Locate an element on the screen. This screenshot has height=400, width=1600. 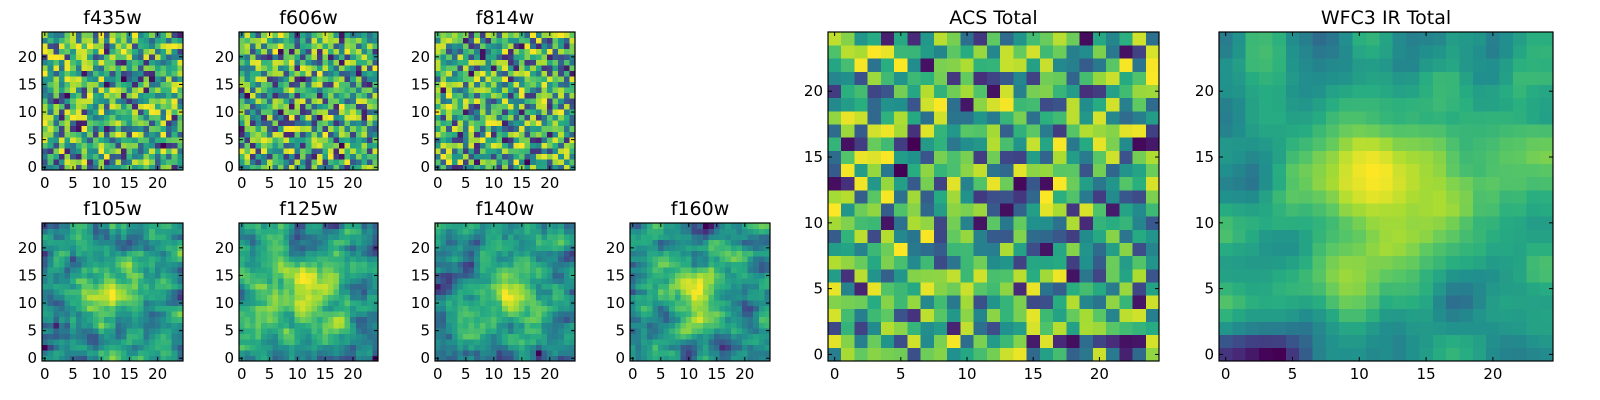
y-tick-label: 5 is located at coordinates (425, 140).